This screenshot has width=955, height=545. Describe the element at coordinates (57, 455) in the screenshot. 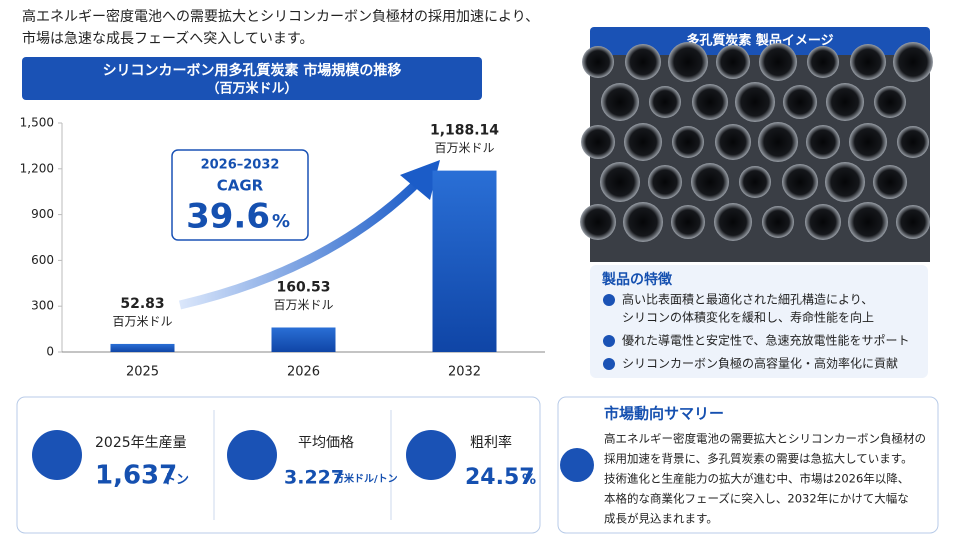

I see `factory-icon` at that location.